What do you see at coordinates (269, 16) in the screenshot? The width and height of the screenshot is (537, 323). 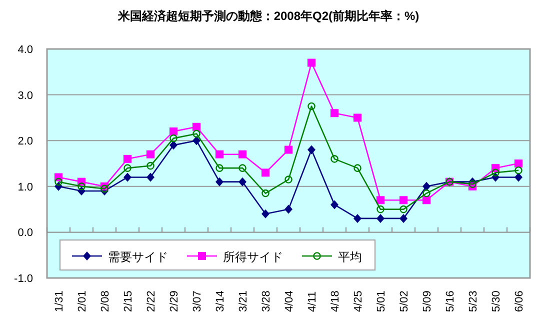 I see `title: 米国経済超短期予測の動態：2008年Q2(前期比年率：%)` at bounding box center [269, 16].